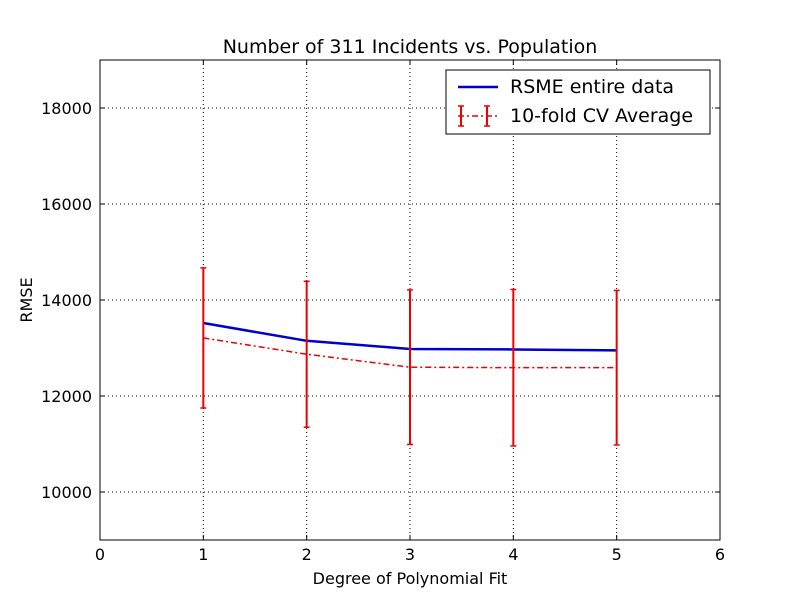 The width and height of the screenshot is (800, 600). What do you see at coordinates (617, 554) in the screenshot?
I see `x-tick-label: 5` at bounding box center [617, 554].